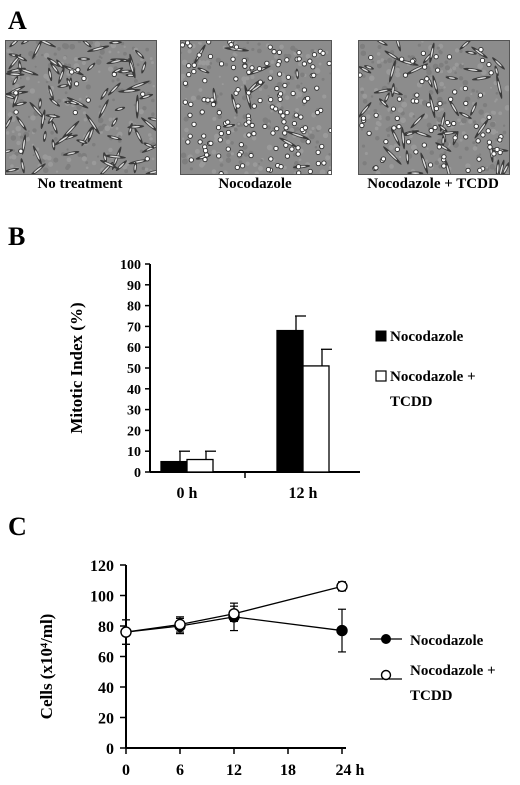 This screenshot has height=785, width=520. I want to click on y-tick-label: 80, so click(106, 627).